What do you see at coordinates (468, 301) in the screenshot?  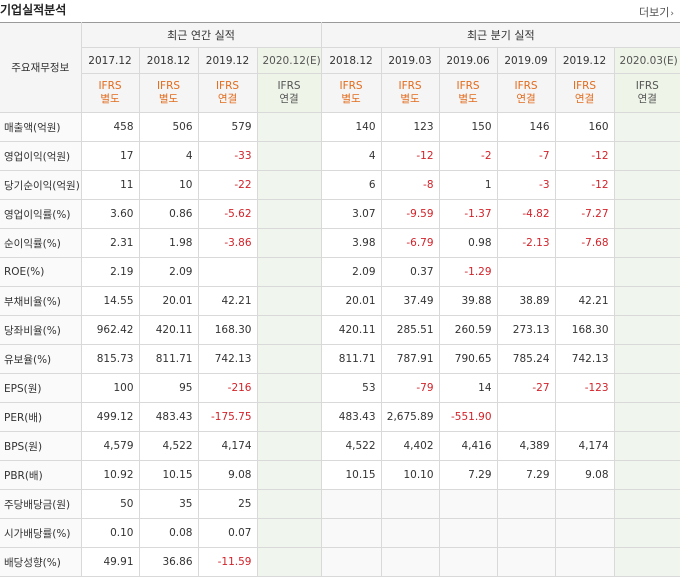 I see `table-cell: 39.88` at bounding box center [468, 301].